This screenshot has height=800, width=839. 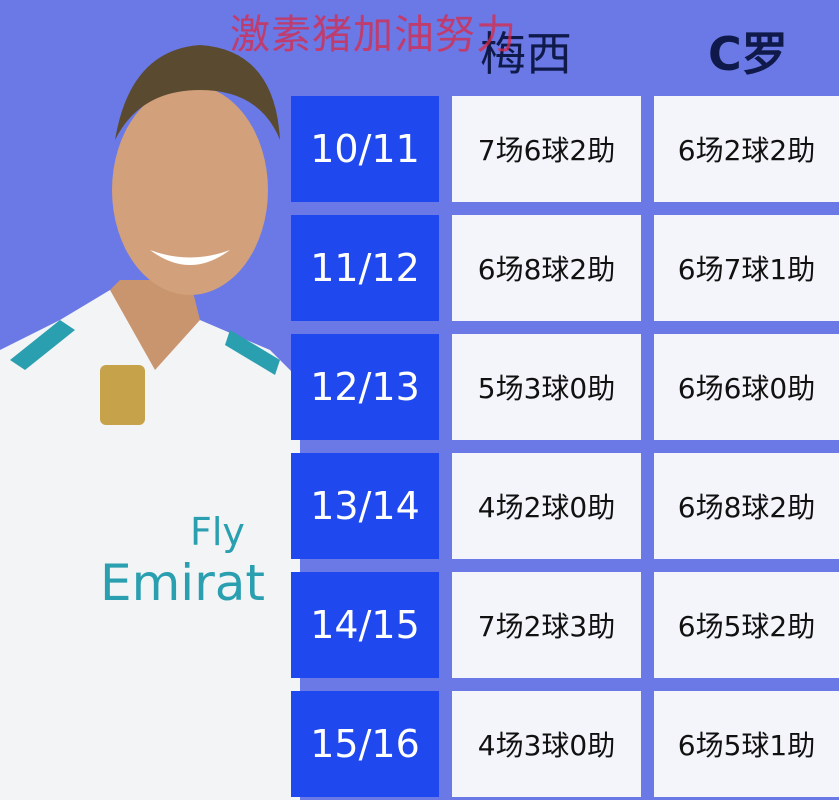 What do you see at coordinates (365, 506) in the screenshot?
I see `season-cell: 13/14` at bounding box center [365, 506].